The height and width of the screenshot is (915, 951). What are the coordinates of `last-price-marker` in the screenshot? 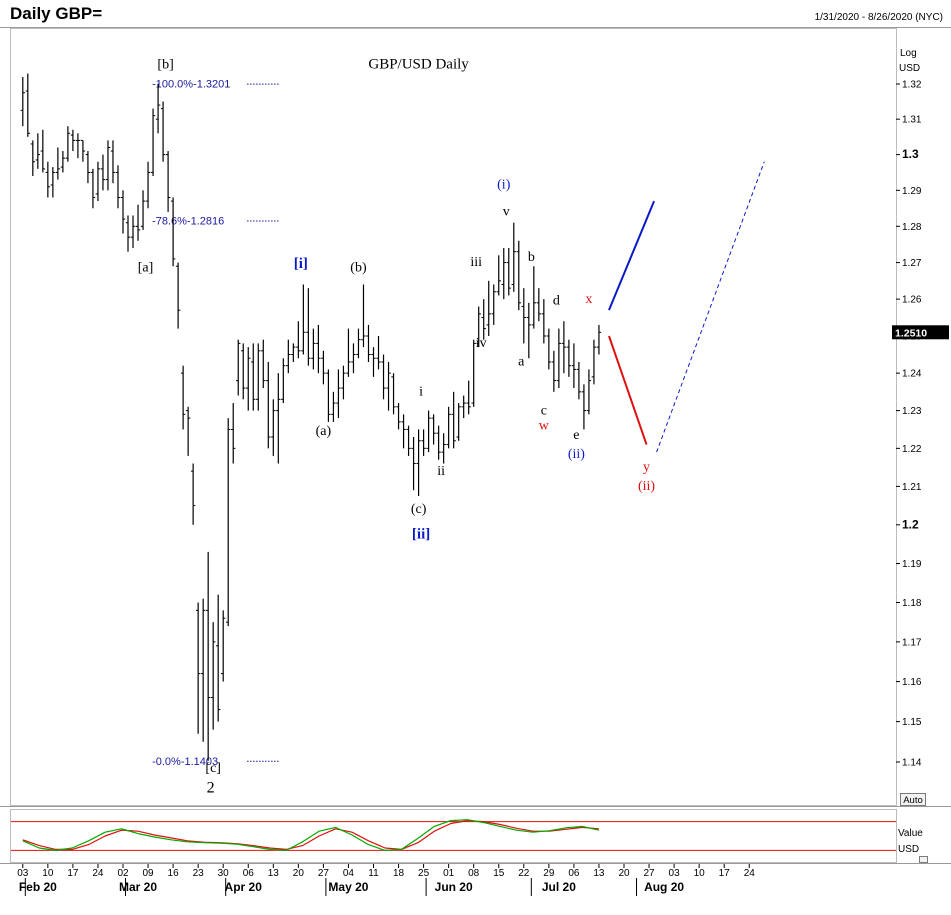 It's located at (920, 332).